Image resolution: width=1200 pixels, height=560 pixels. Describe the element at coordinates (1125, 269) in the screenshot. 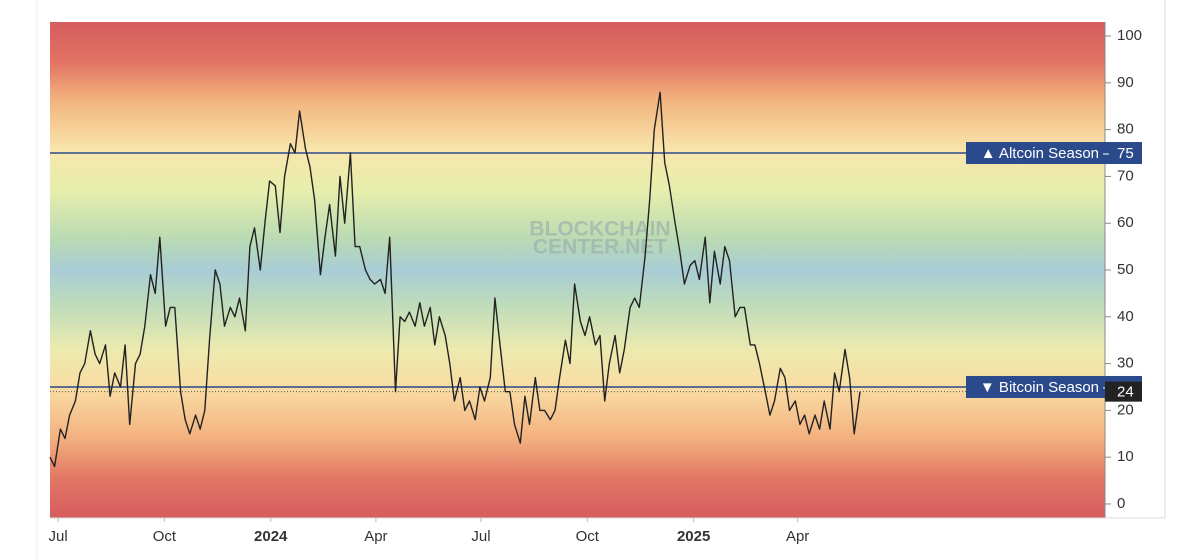

I see `y-tick-label: 50` at that location.